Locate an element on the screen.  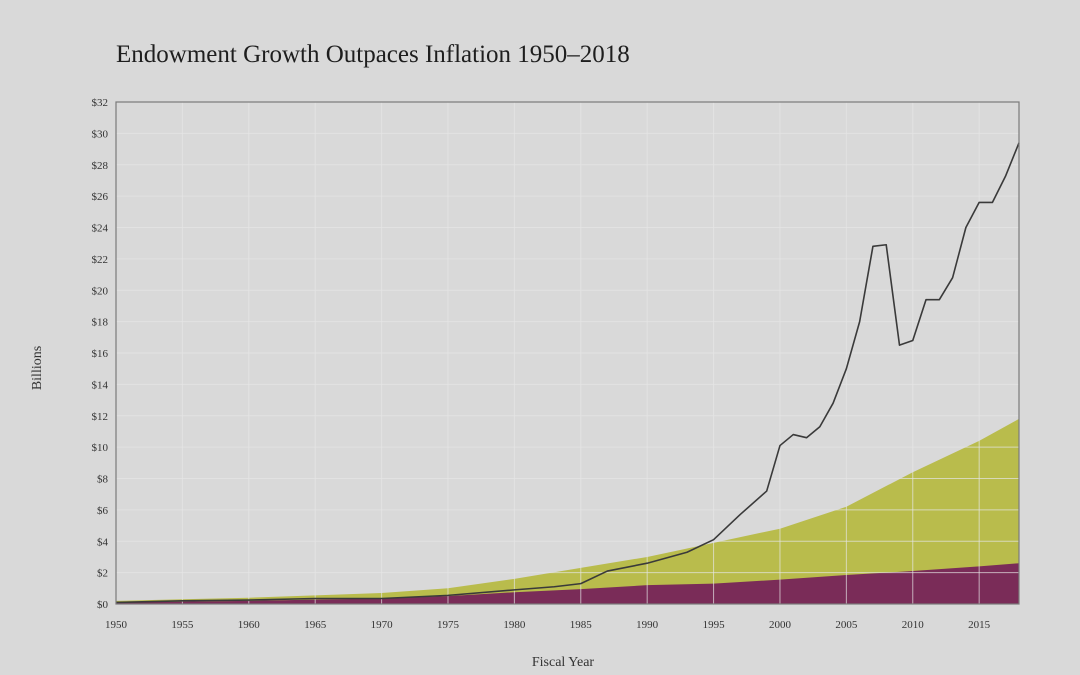
y-tick-label: $18 is located at coordinates (100, 323).